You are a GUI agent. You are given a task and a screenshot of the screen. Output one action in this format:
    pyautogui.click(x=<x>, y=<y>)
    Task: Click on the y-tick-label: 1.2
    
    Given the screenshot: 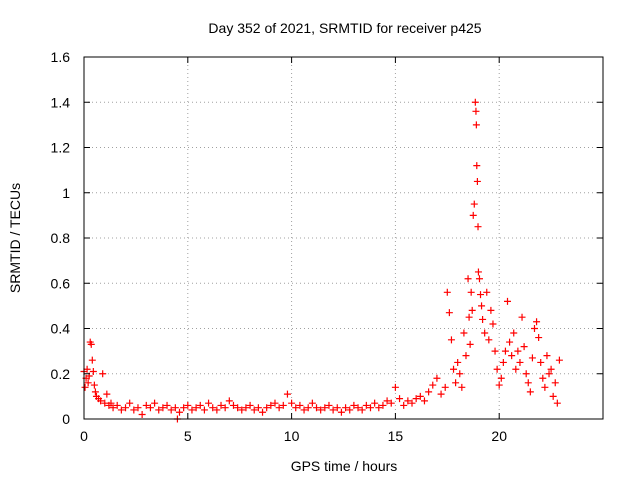 What is the action you would take?
    pyautogui.click(x=61, y=148)
    